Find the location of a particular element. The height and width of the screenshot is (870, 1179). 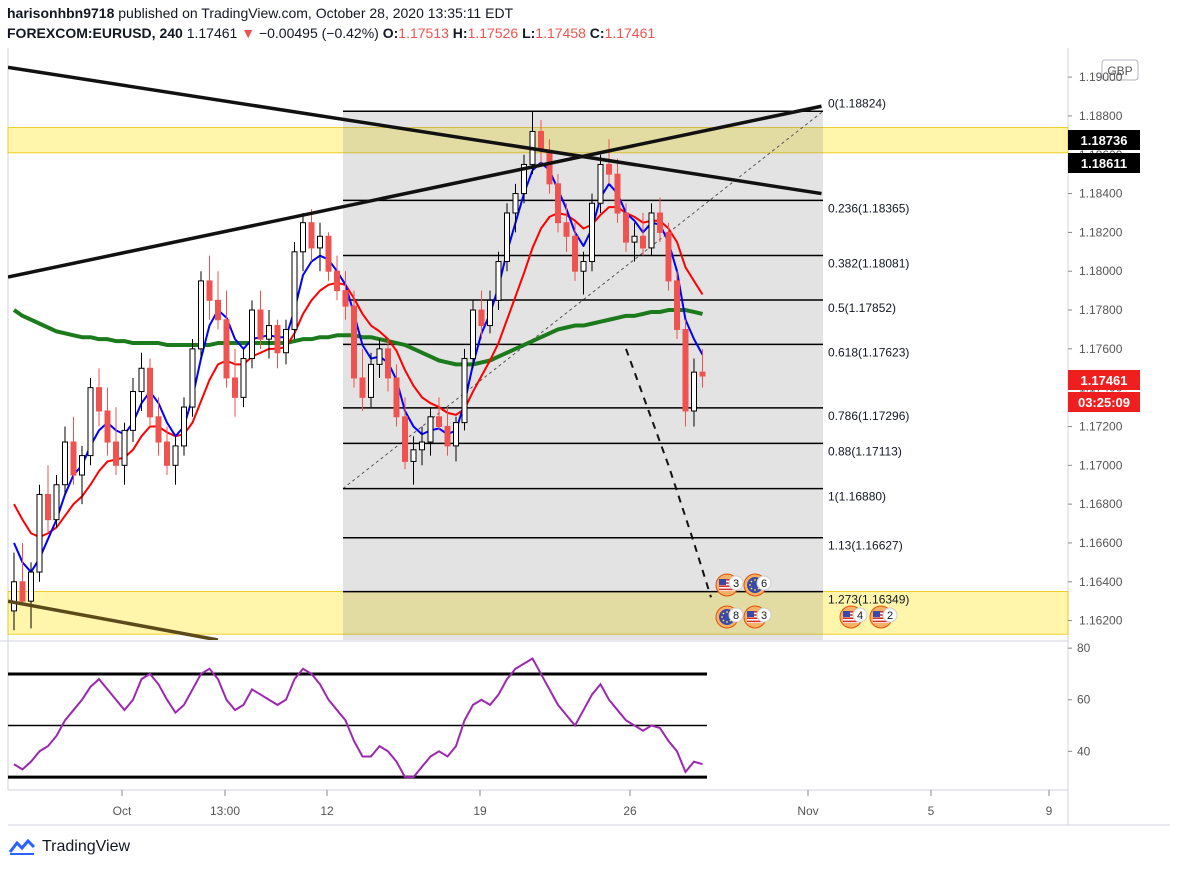

event-count: 4 is located at coordinates (860, 616).